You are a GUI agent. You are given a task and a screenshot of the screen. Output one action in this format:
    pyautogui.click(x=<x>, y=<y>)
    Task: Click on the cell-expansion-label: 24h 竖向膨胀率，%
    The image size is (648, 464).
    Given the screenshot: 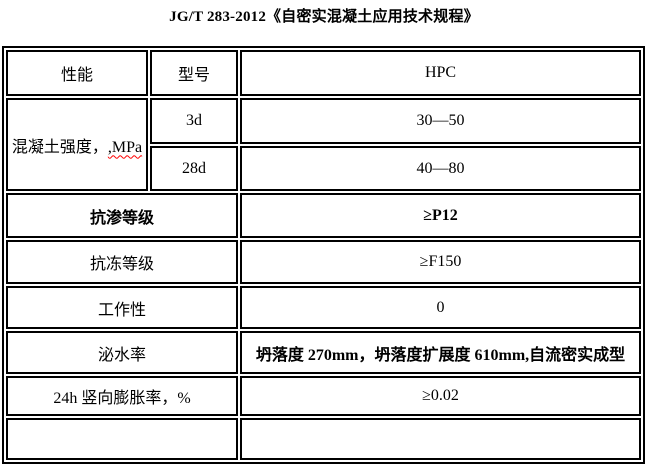 What is the action you would take?
    pyautogui.click(x=122, y=396)
    